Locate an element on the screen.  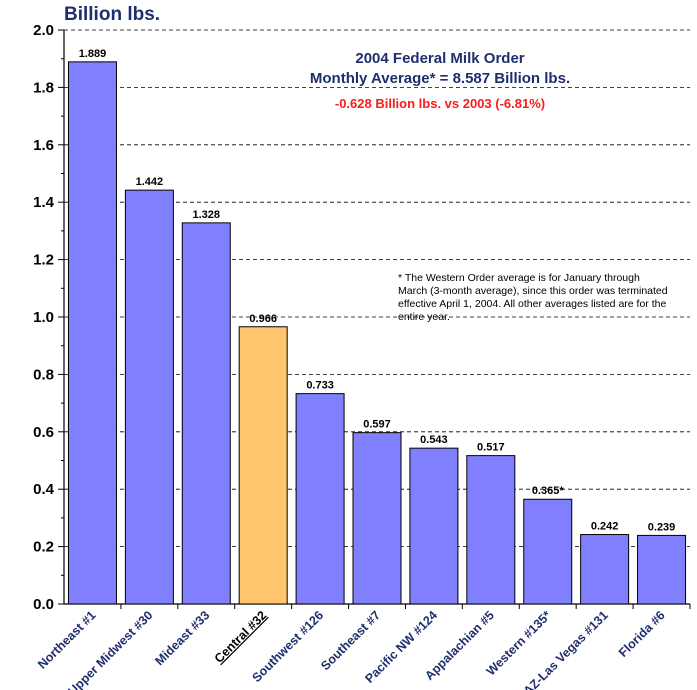
bar-value-label: 0.517 is located at coordinates (491, 448).